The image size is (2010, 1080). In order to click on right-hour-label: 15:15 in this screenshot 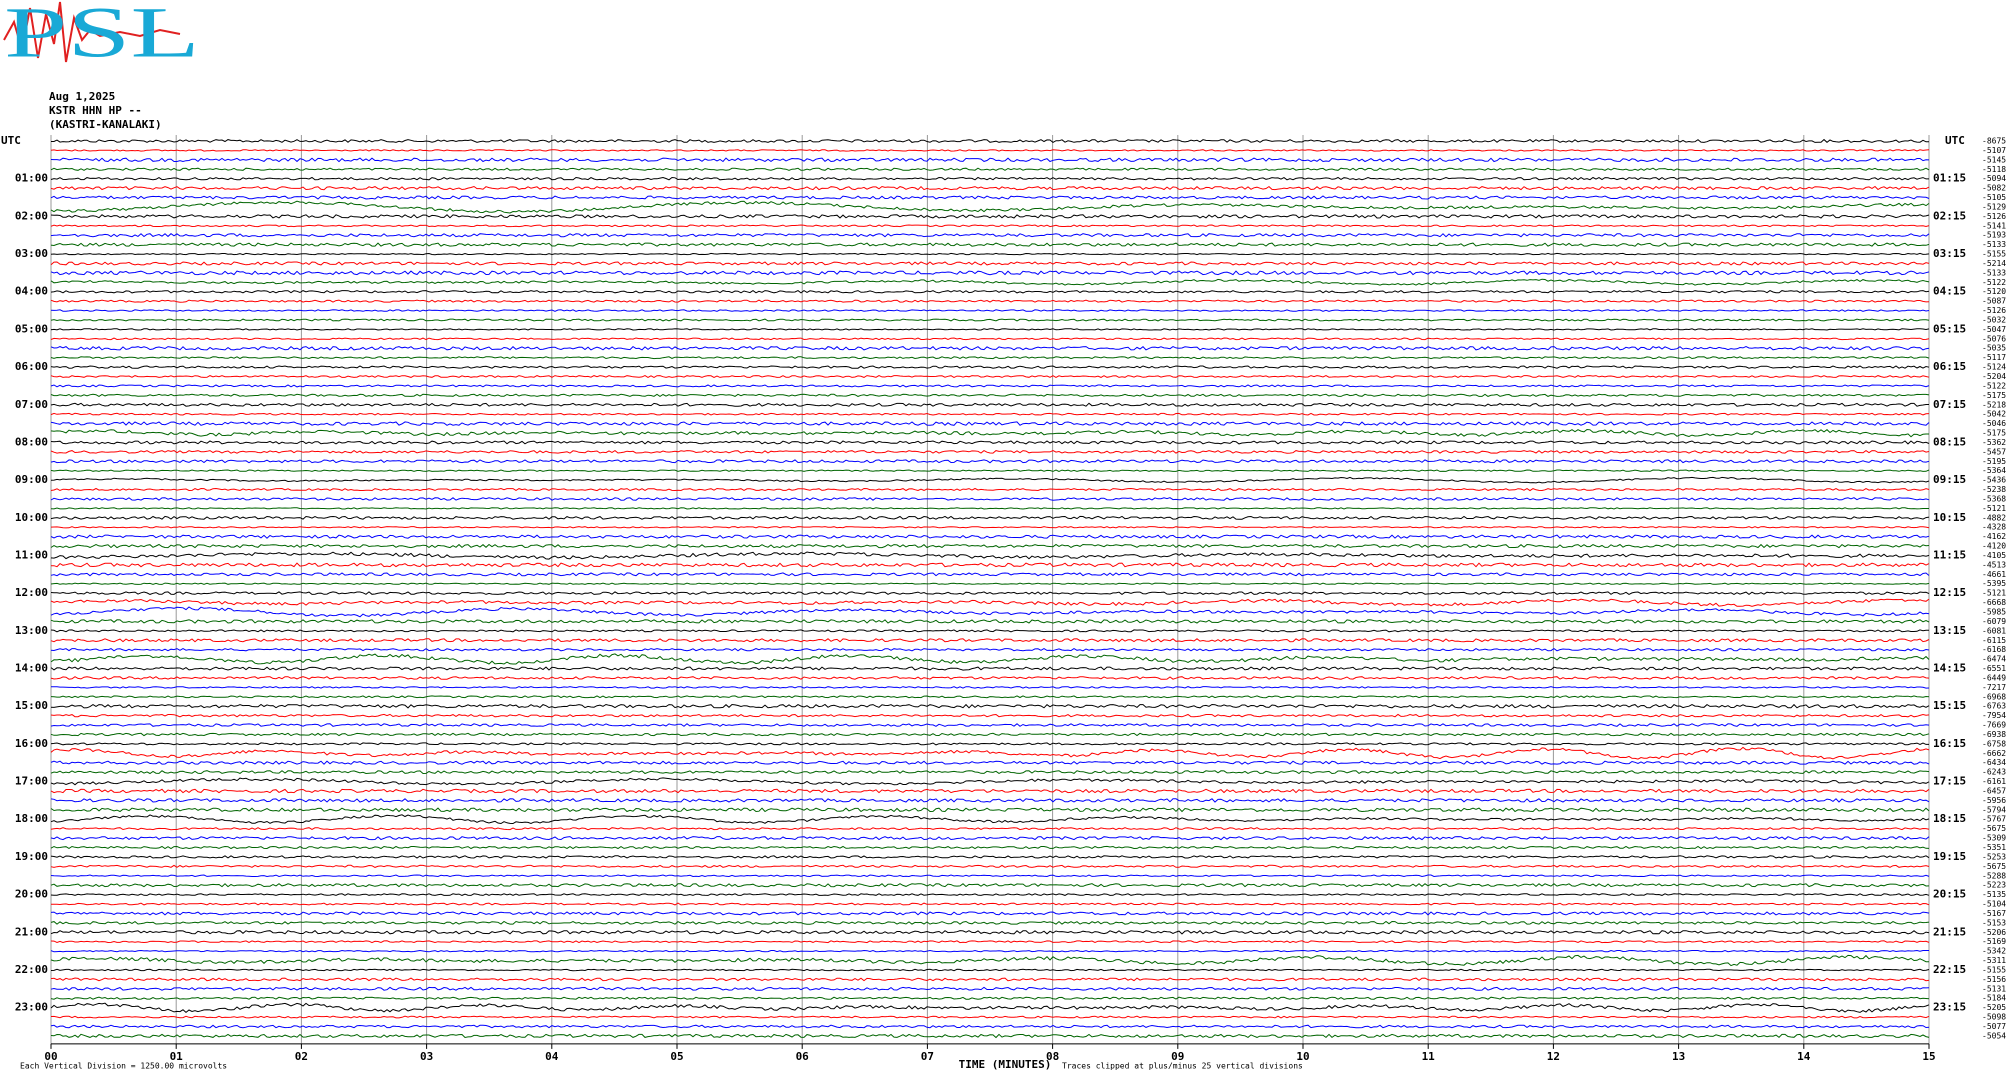, I will do `click(1949, 705)`.